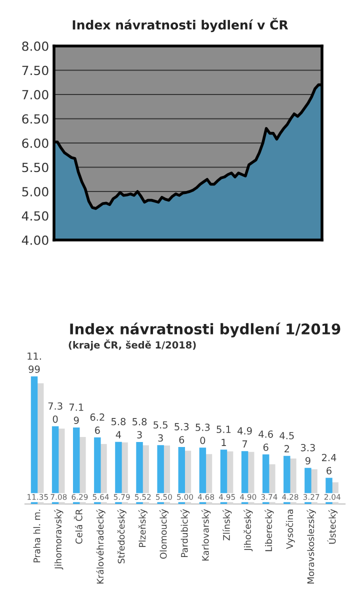 Image resolution: width=361 pixels, height=606 pixels. Describe the element at coordinates (332, 526) in the screenshot. I see `x-tick-label: Ústecký` at that location.